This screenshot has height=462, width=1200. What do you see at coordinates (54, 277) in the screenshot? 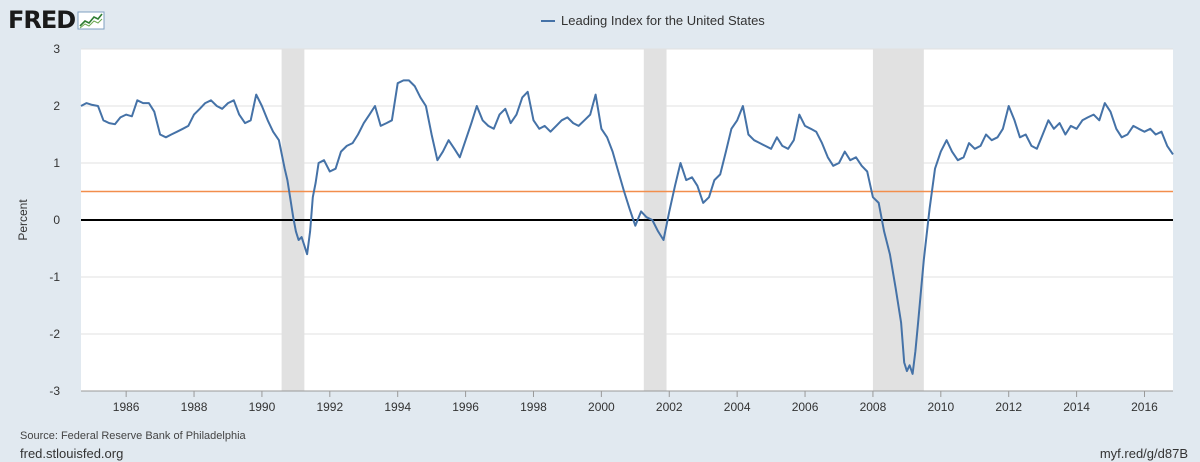
I see `y-tick-label: -1` at bounding box center [54, 277].